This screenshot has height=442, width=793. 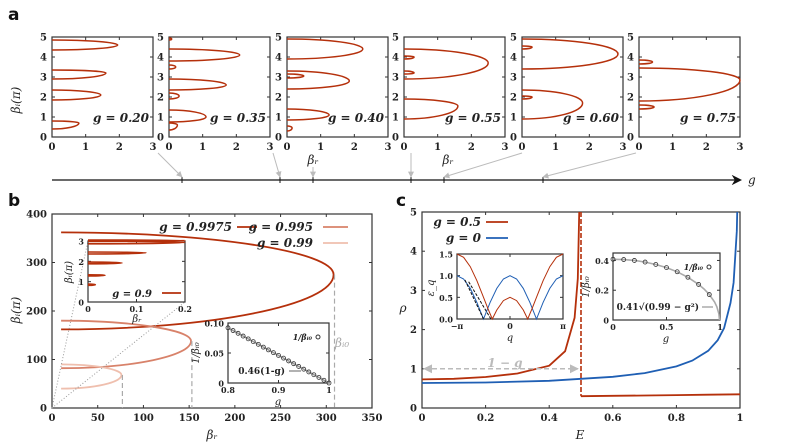 What do you see at coordinates (36, 215) in the screenshot?
I see `y-tick-label: 400` at bounding box center [36, 215].